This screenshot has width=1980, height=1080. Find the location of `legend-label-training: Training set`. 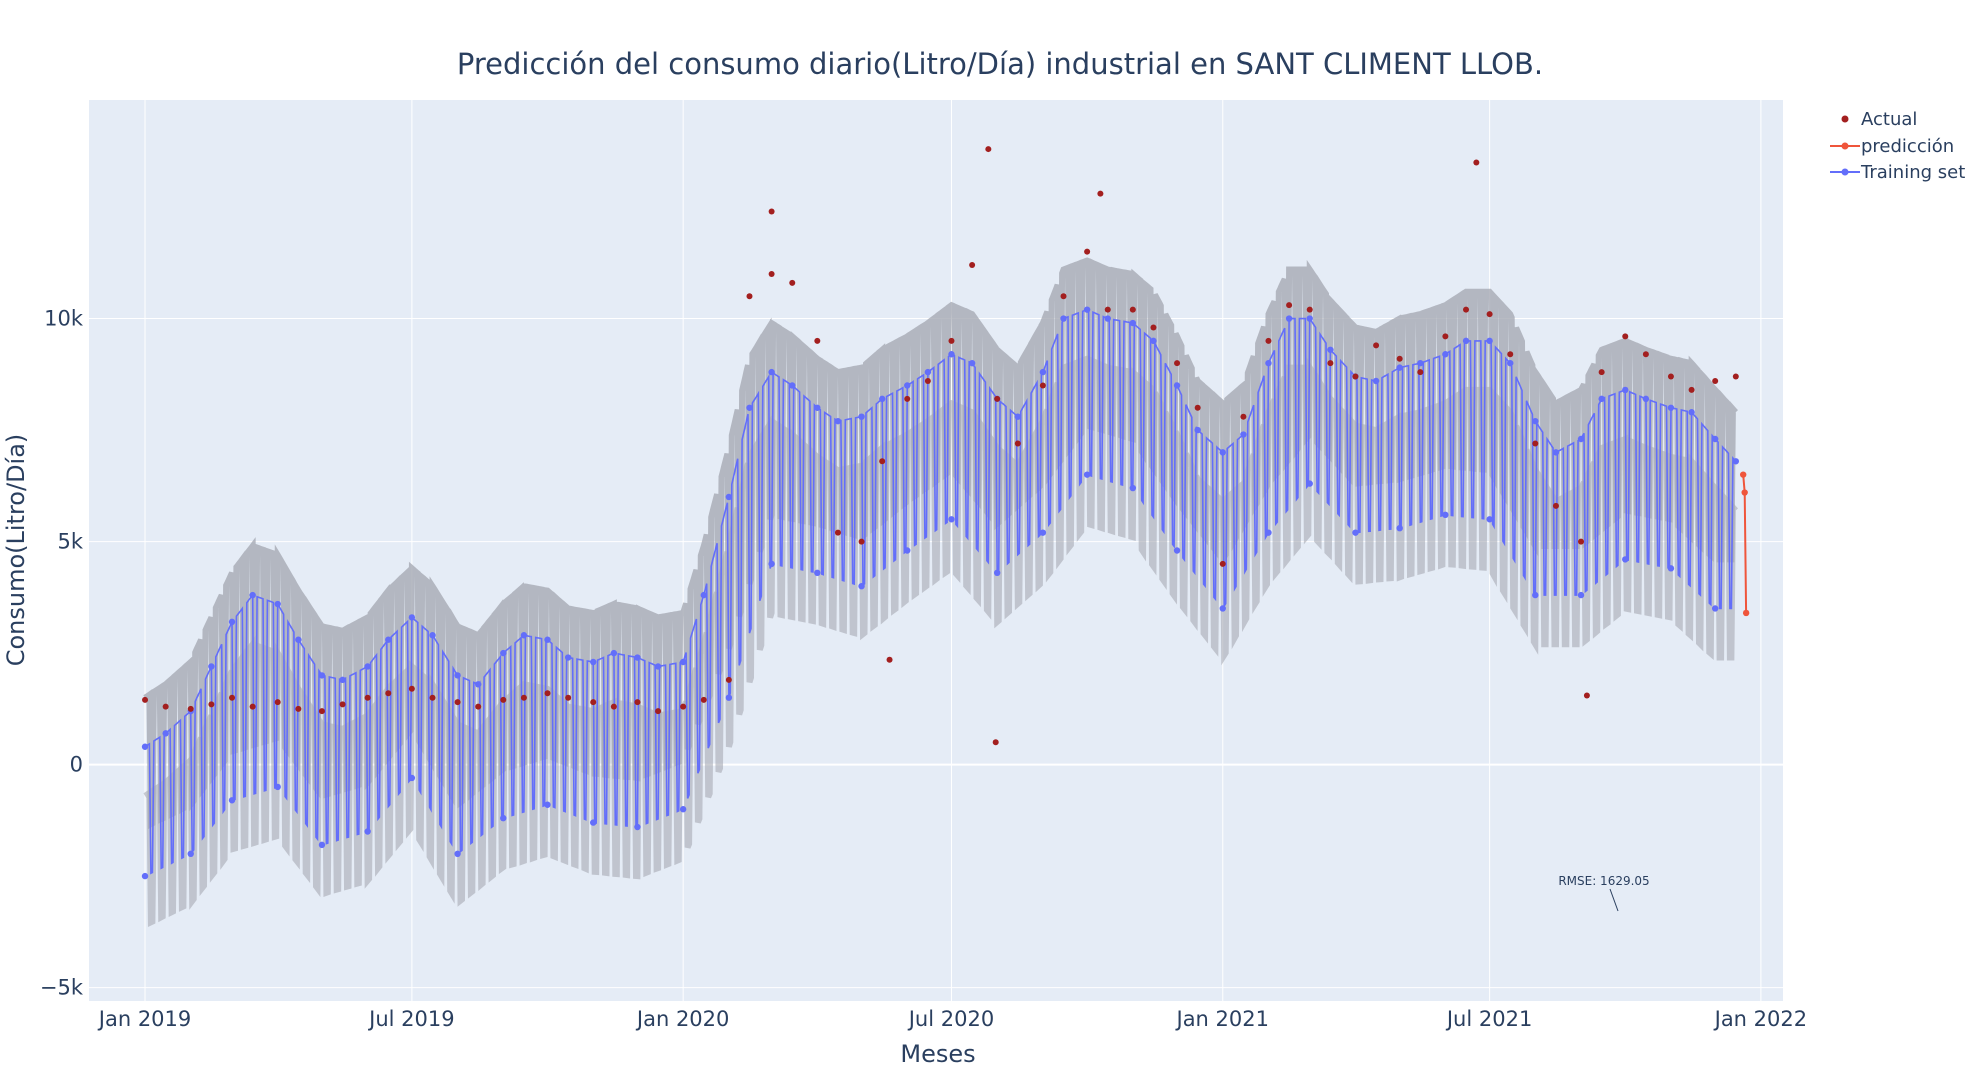

legend-label-training: Training set is located at coordinates (1912, 172).